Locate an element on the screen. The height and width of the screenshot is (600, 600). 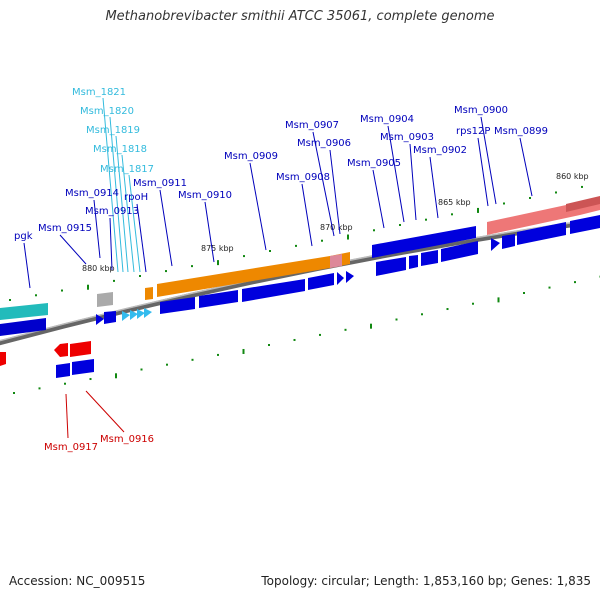
accession-text: Accession: NC_009515 is located at coordinates (77, 581).